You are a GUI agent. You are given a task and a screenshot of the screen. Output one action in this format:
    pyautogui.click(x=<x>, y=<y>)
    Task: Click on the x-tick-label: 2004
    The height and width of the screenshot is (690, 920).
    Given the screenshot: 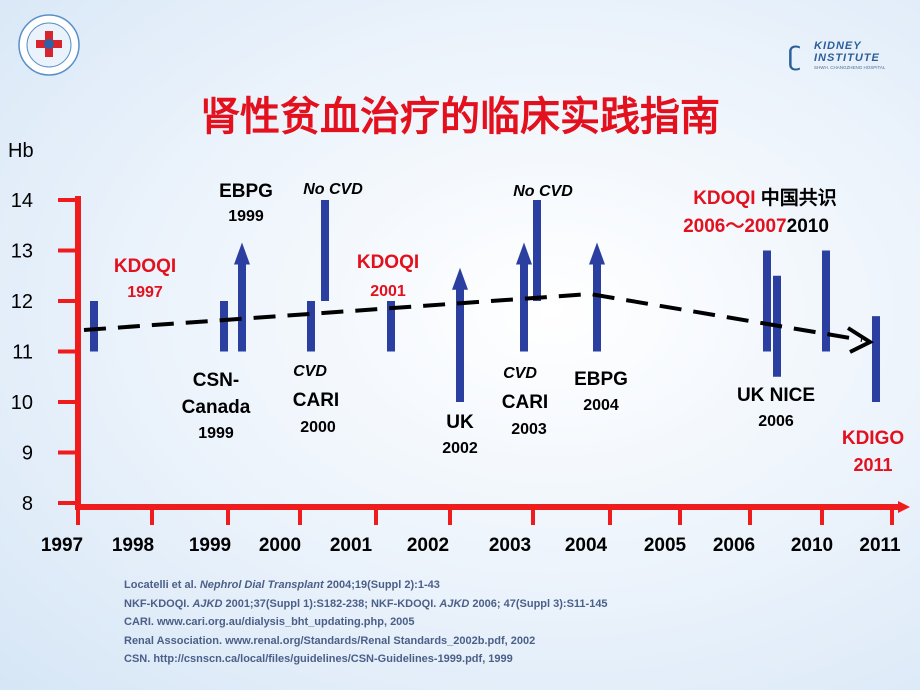 What is the action you would take?
    pyautogui.click(x=586, y=545)
    